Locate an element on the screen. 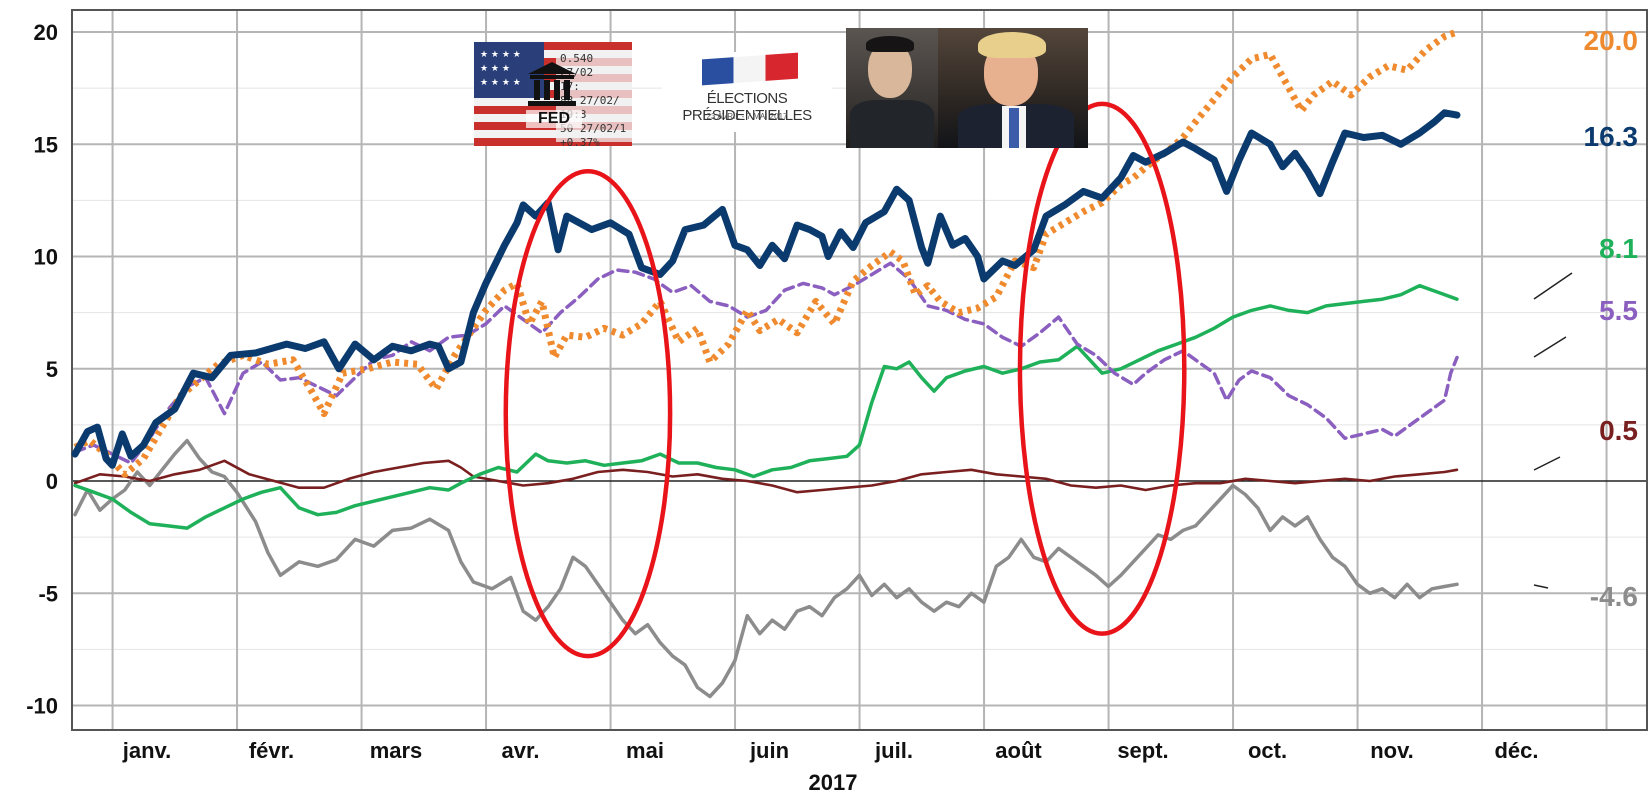  x-tick-label: févr. is located at coordinates (271, 750).